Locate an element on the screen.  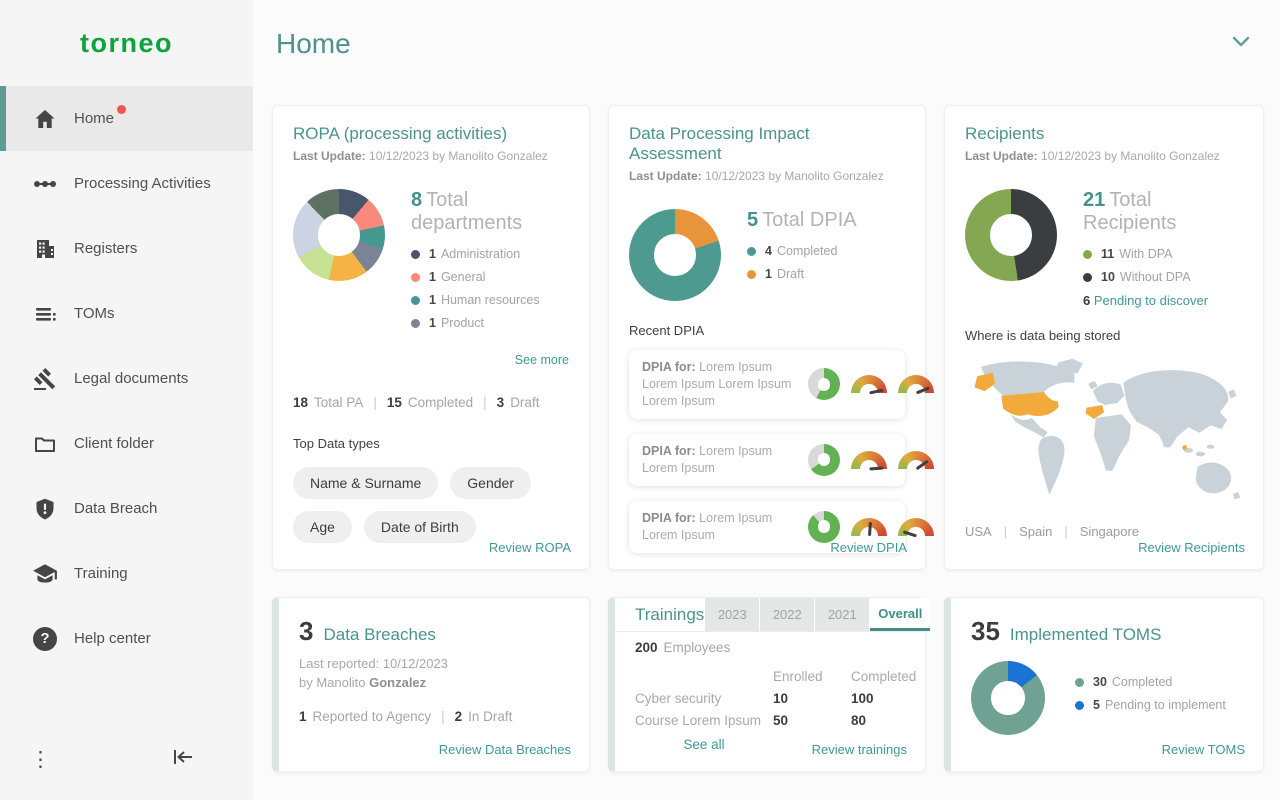
course-enrolled: 50 is located at coordinates (781, 720).